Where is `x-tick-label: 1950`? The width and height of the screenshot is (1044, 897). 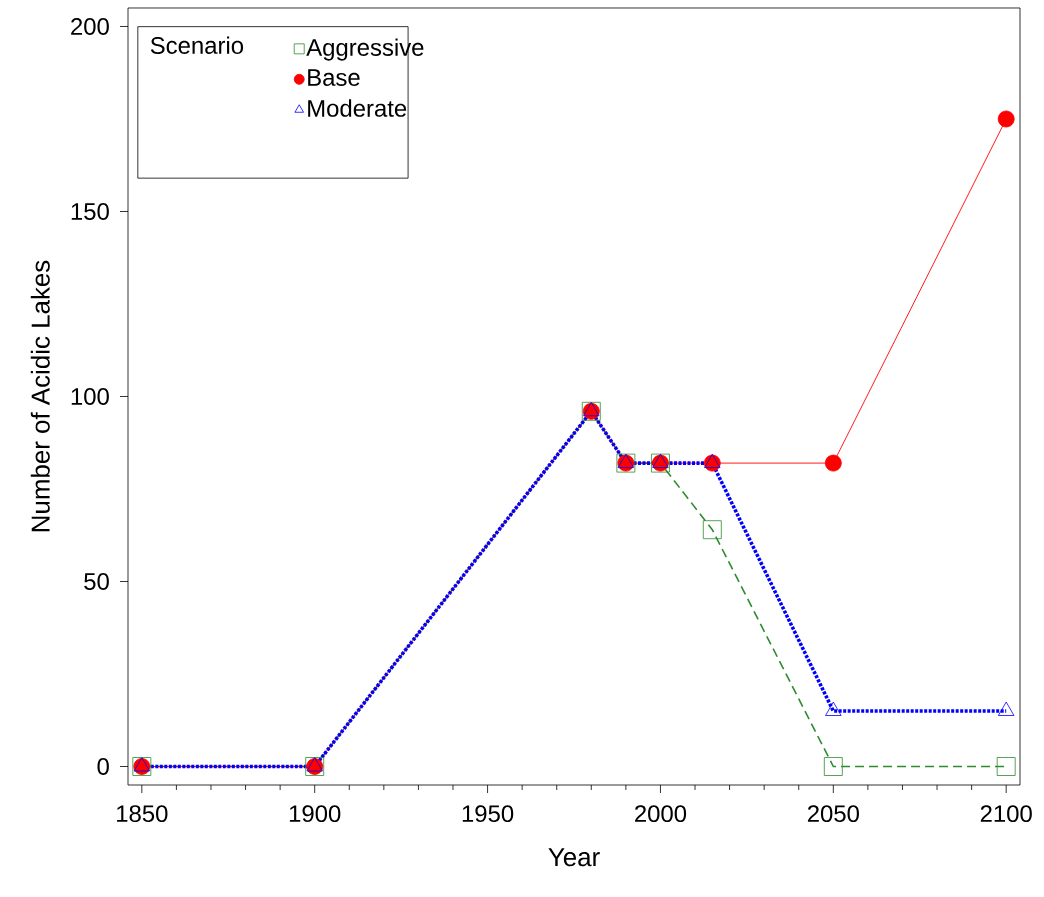
x-tick-label: 1950 is located at coordinates (488, 814).